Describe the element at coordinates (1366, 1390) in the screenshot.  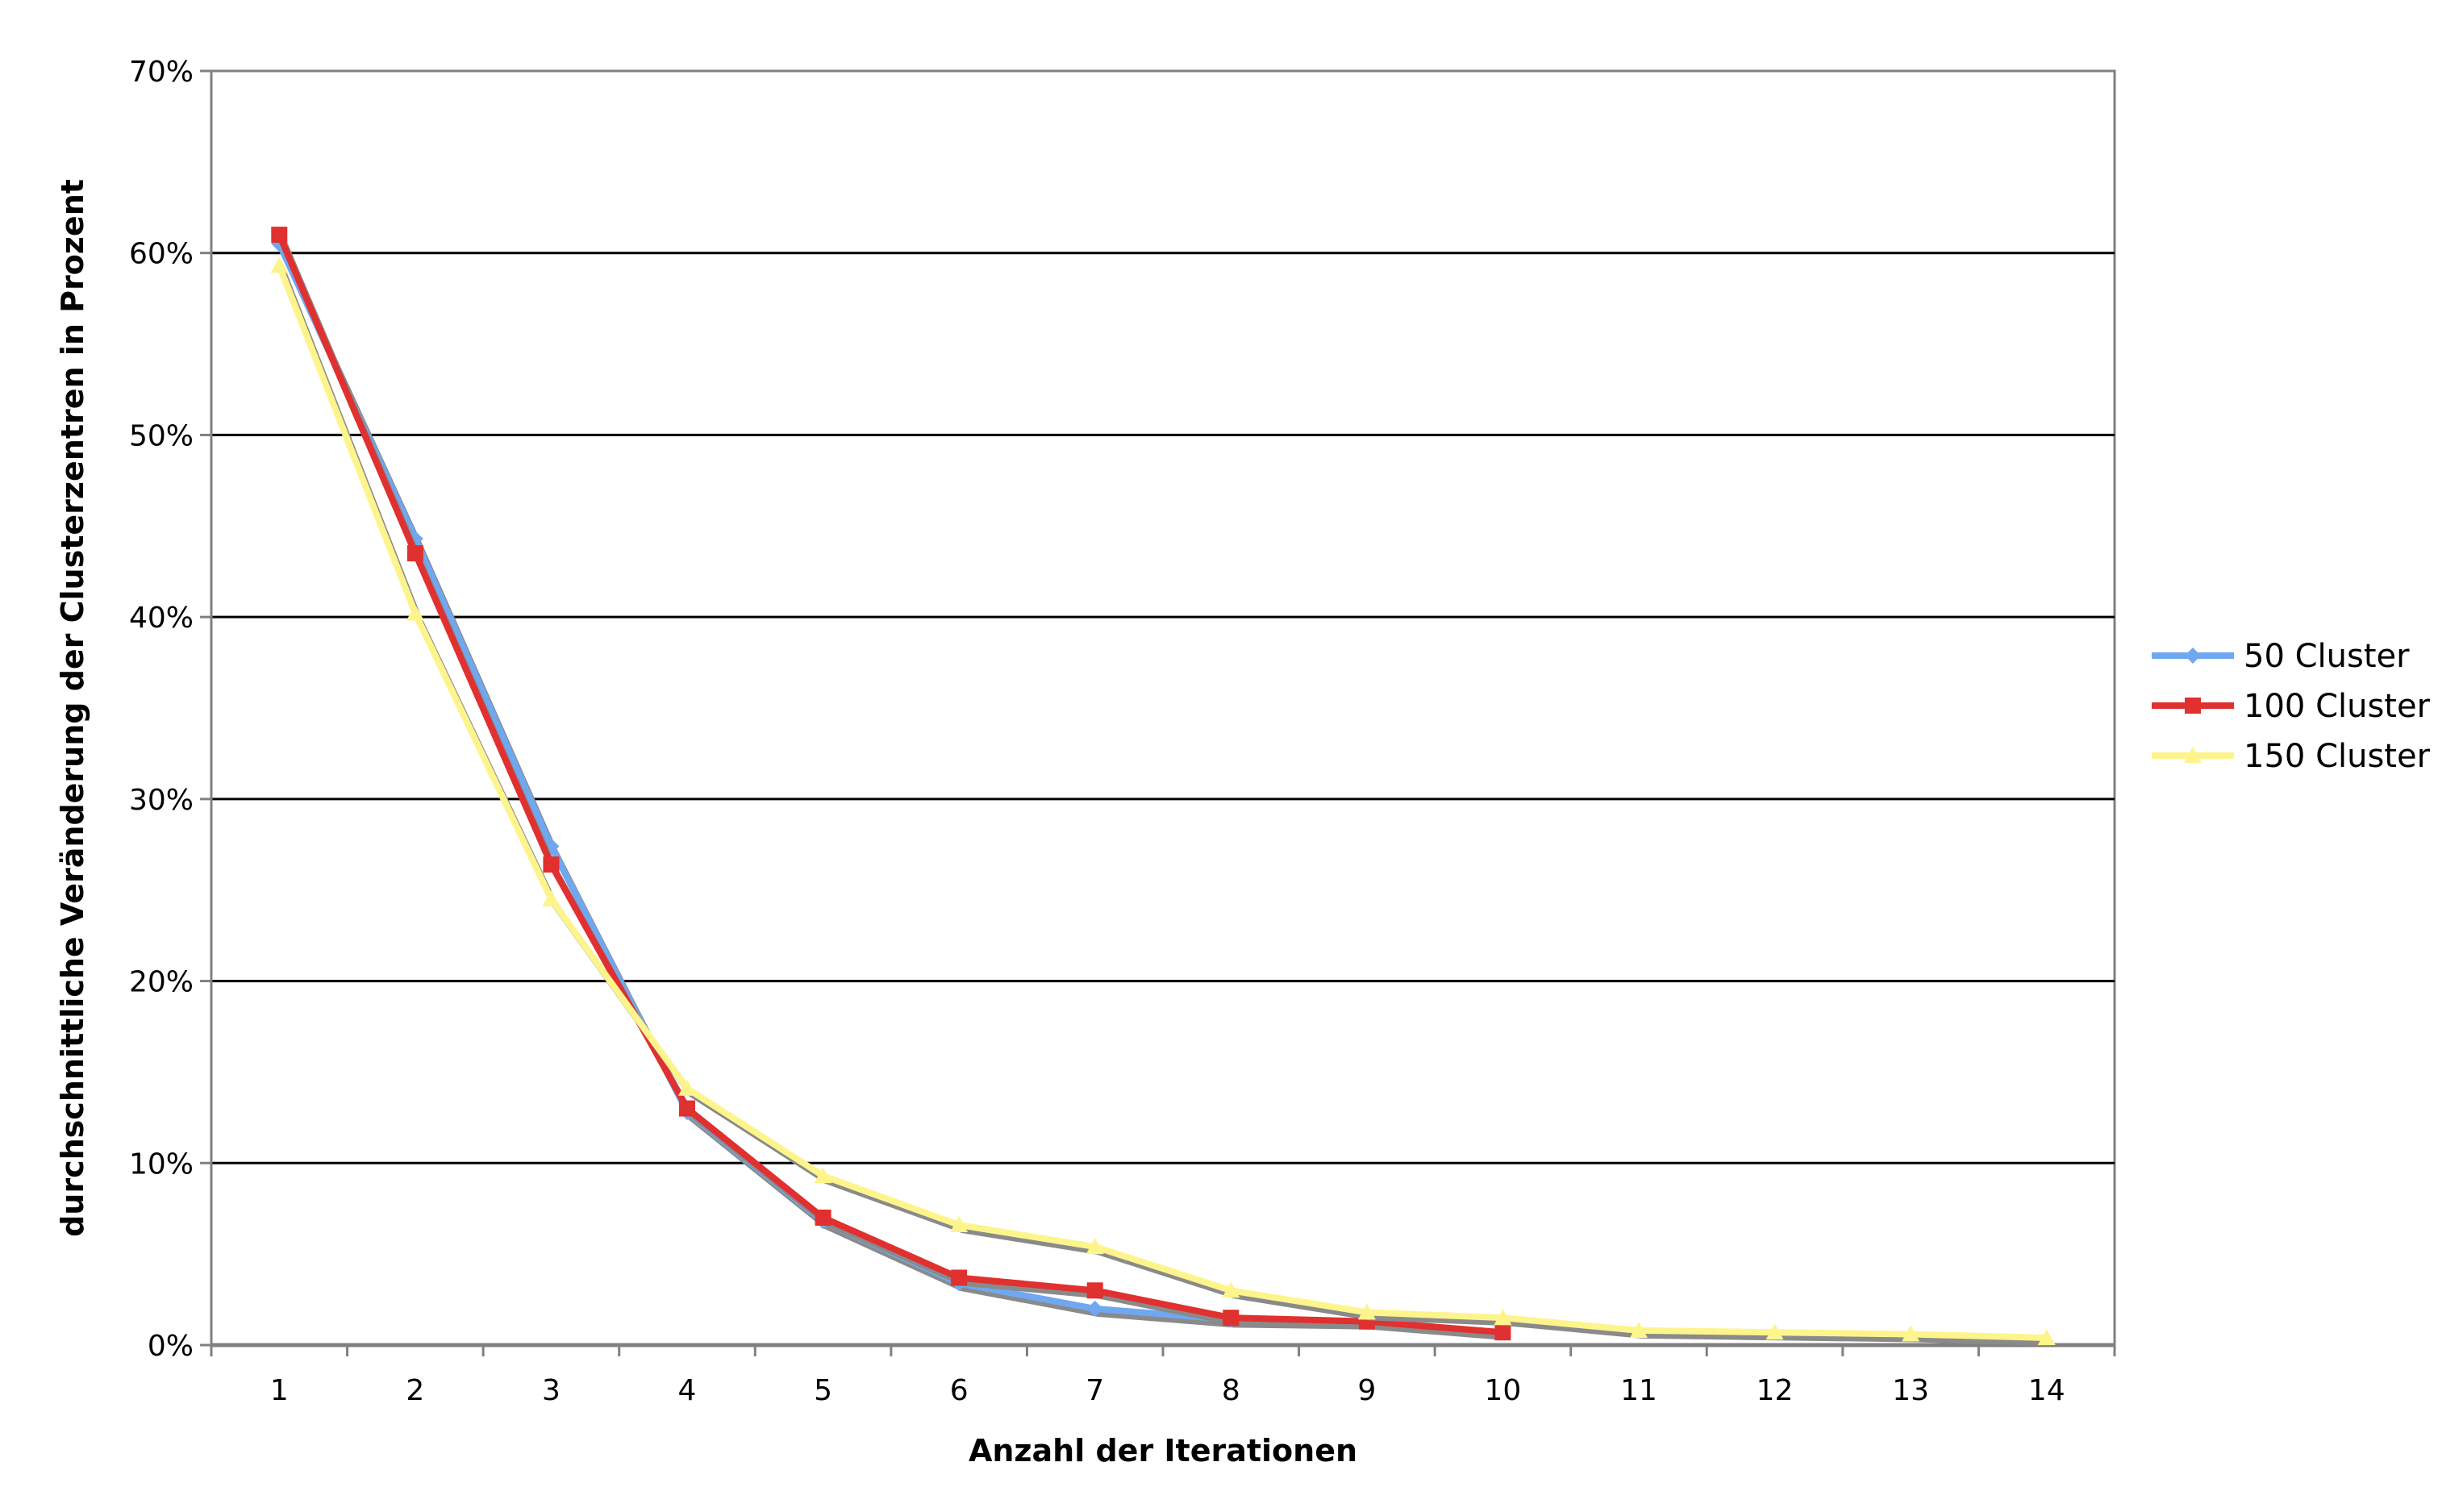
I see `x-tick-label: 9` at that location.